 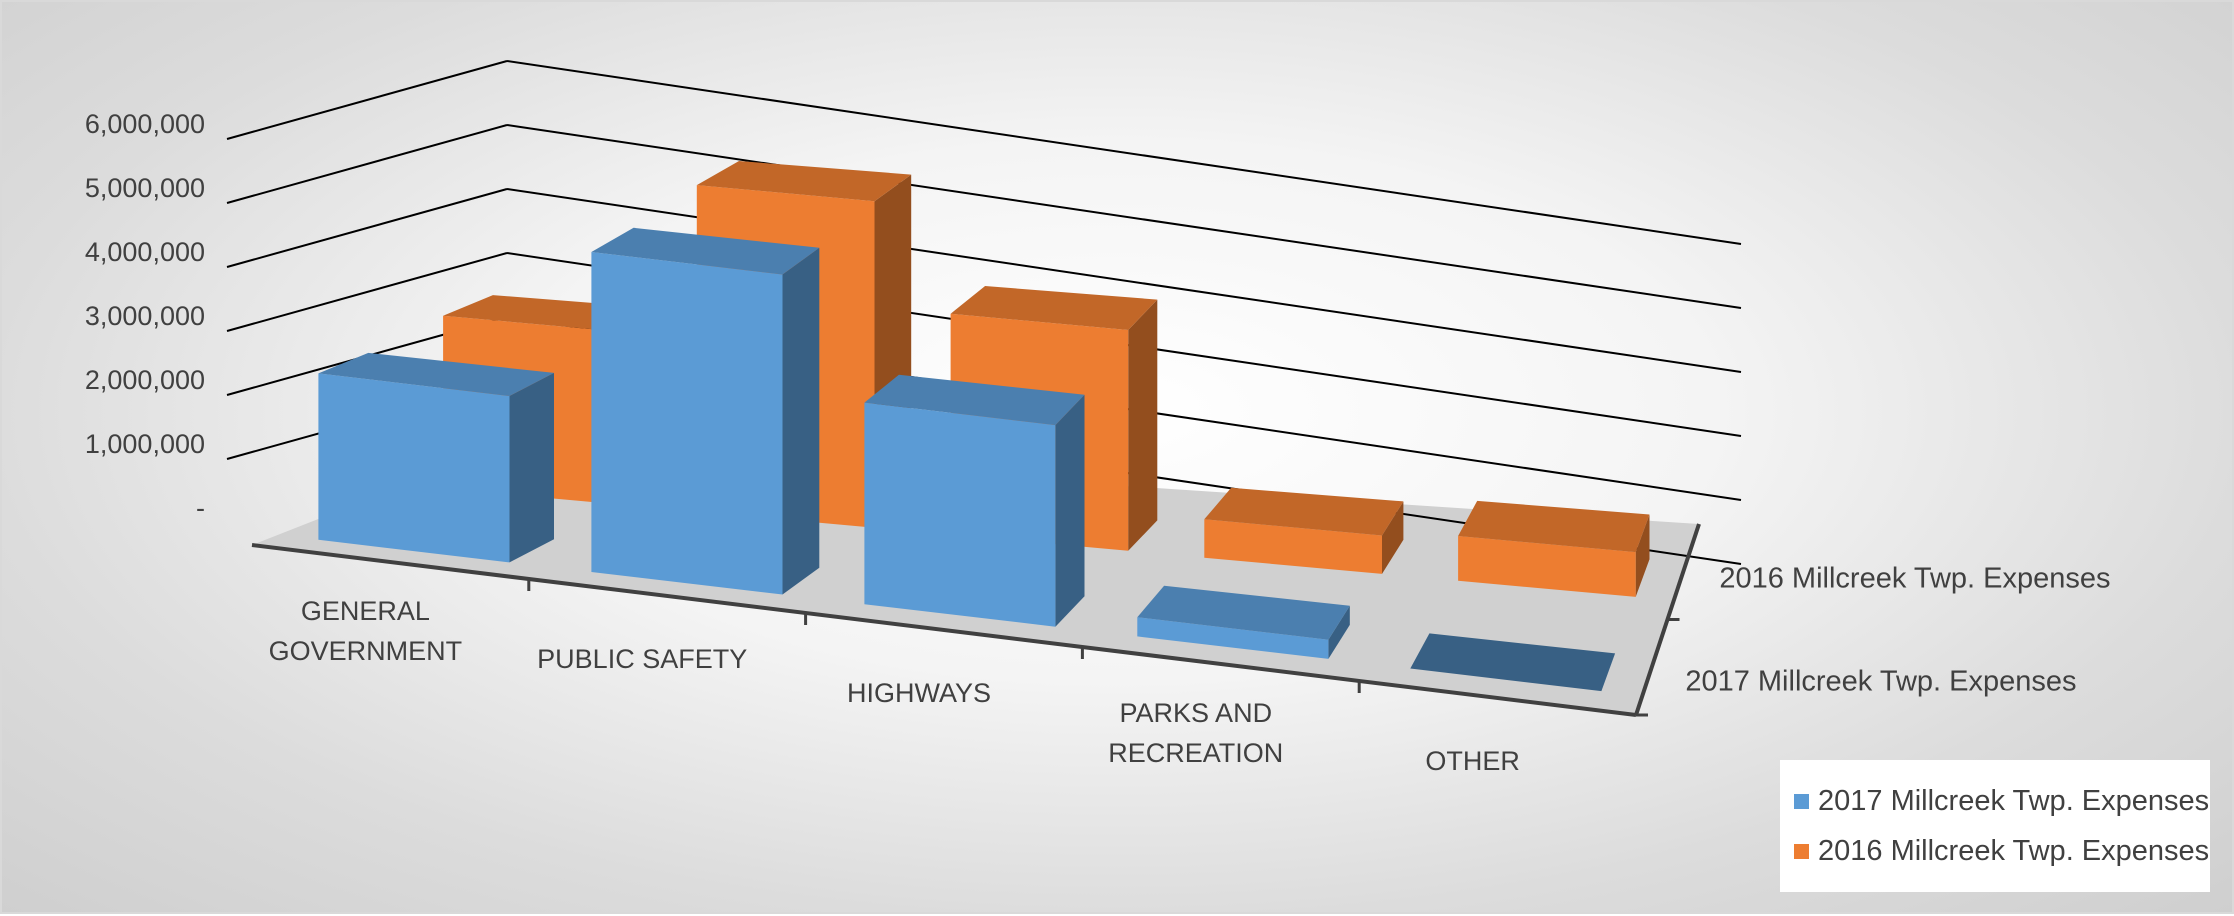 What do you see at coordinates (145, 124) in the screenshot?
I see `y-tick-label-6: 6,000,000` at bounding box center [145, 124].